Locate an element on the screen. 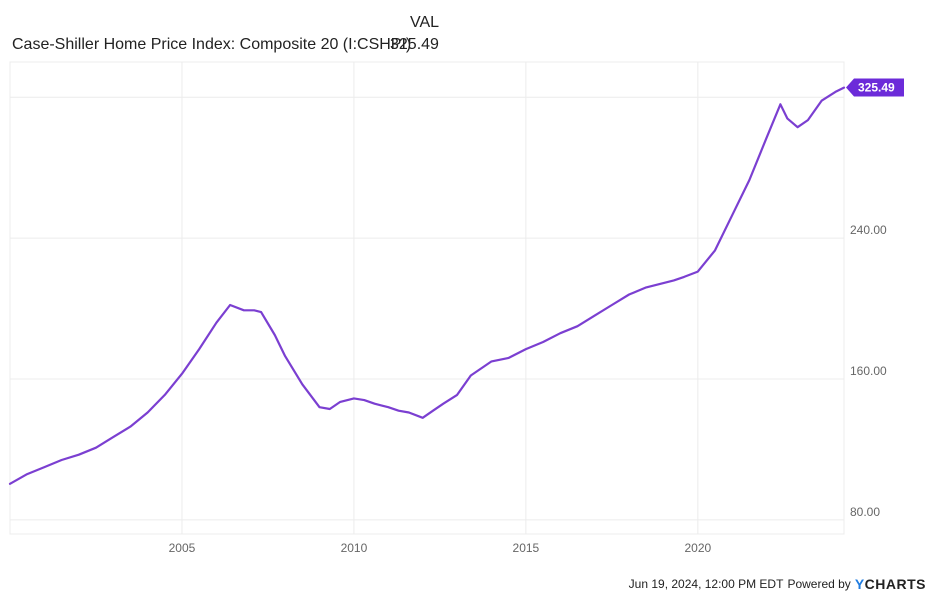 This screenshot has width=936, height=600. x-tick-label: 2005 is located at coordinates (182, 548).